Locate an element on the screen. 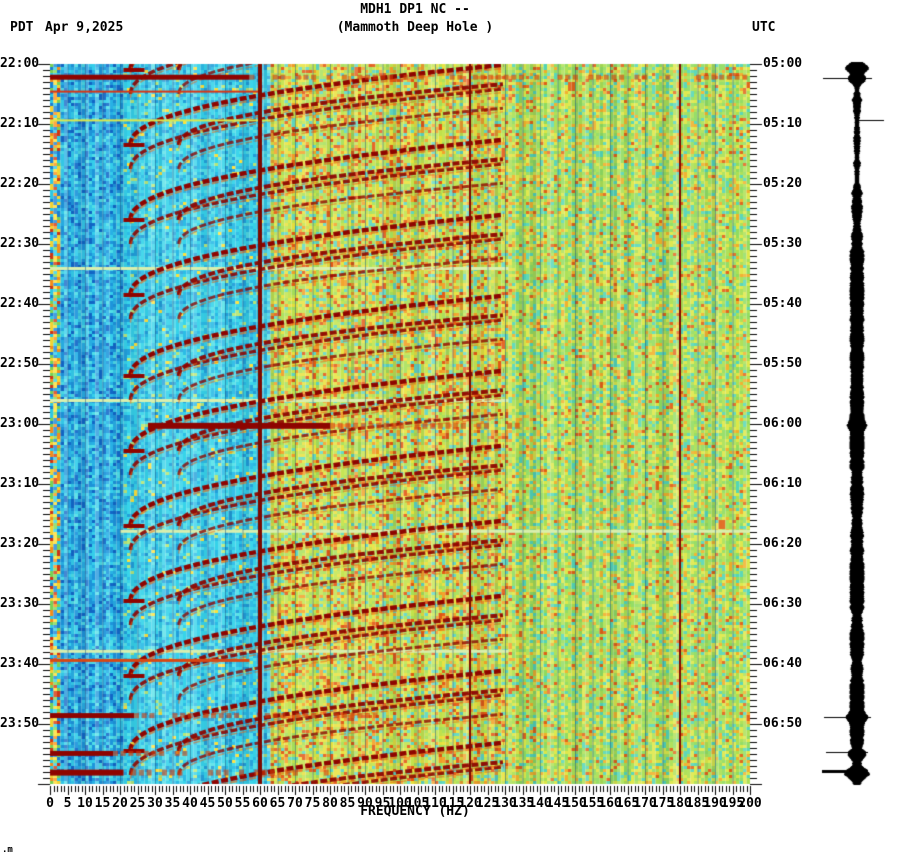 The height and width of the screenshot is (864, 902). date-label: Apr 9,2025 is located at coordinates (84, 27).